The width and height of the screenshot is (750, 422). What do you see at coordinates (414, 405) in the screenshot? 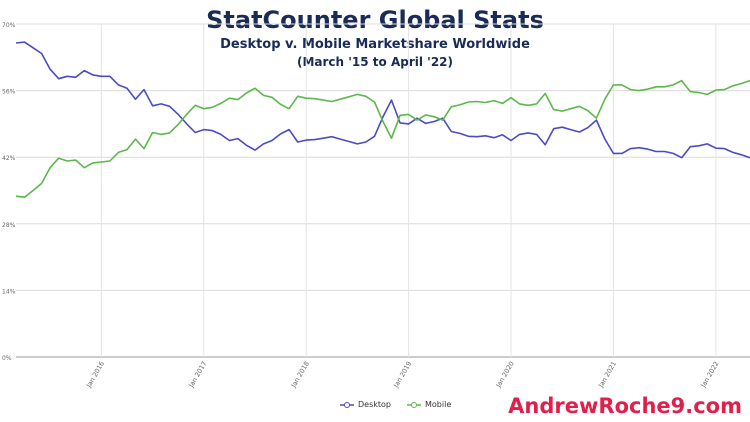
I see `legend-swatch-mobile` at bounding box center [414, 405].